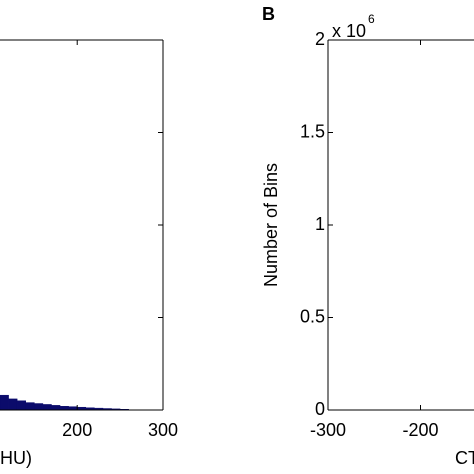 The image size is (474, 474). Describe the element at coordinates (312, 131) in the screenshot. I see `y-tick-label: 1.5` at that location.